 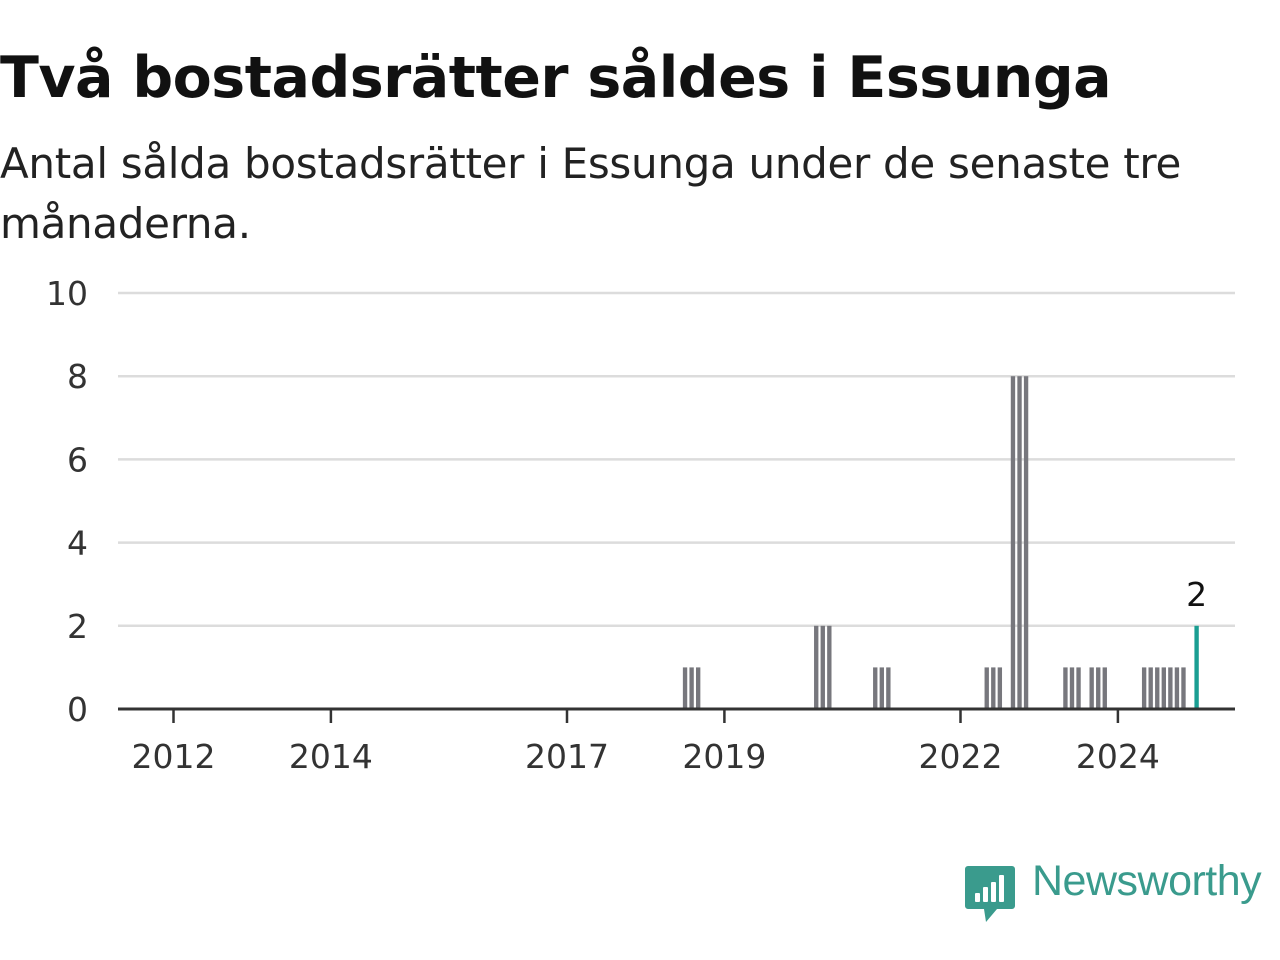 What do you see at coordinates (1147, 881) in the screenshot?
I see `brand-name: Newsworthy` at bounding box center [1147, 881].